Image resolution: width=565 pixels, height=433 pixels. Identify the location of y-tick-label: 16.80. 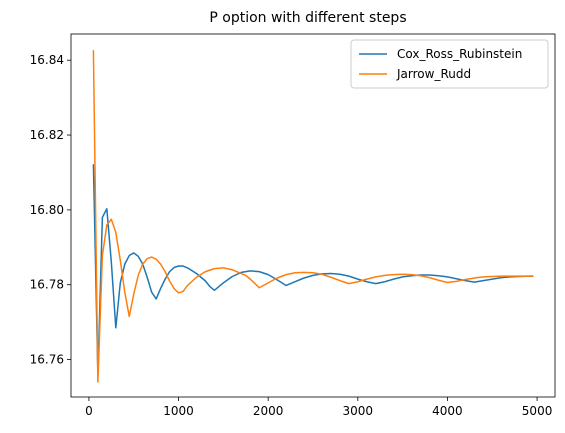
(47, 210).